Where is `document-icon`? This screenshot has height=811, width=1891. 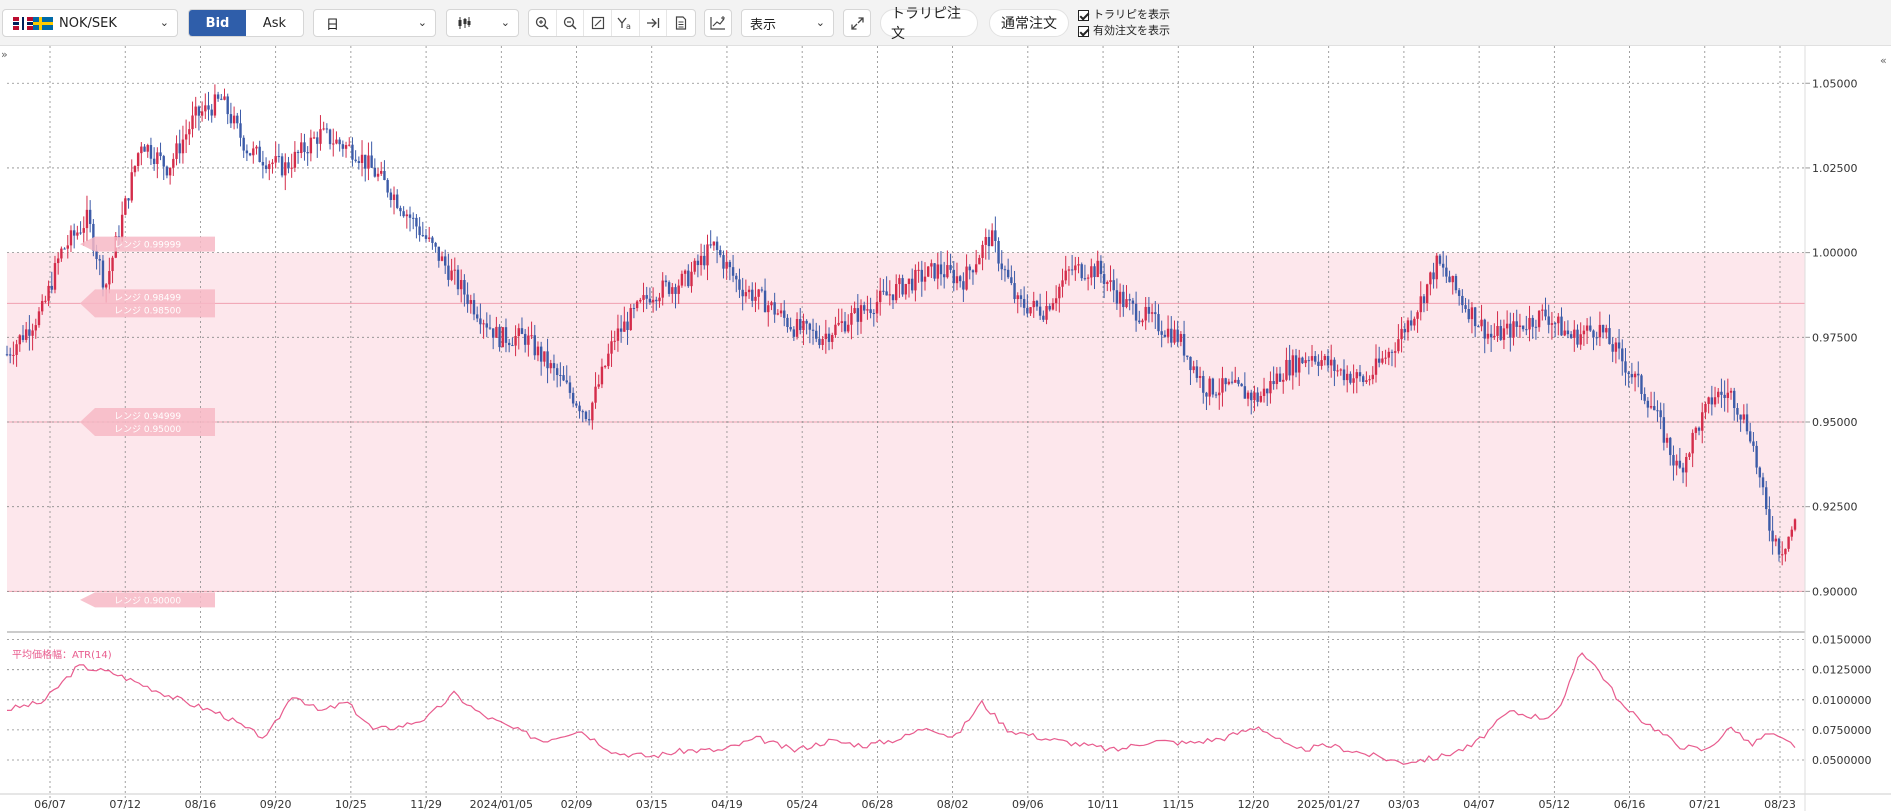 document-icon is located at coordinates (681, 23).